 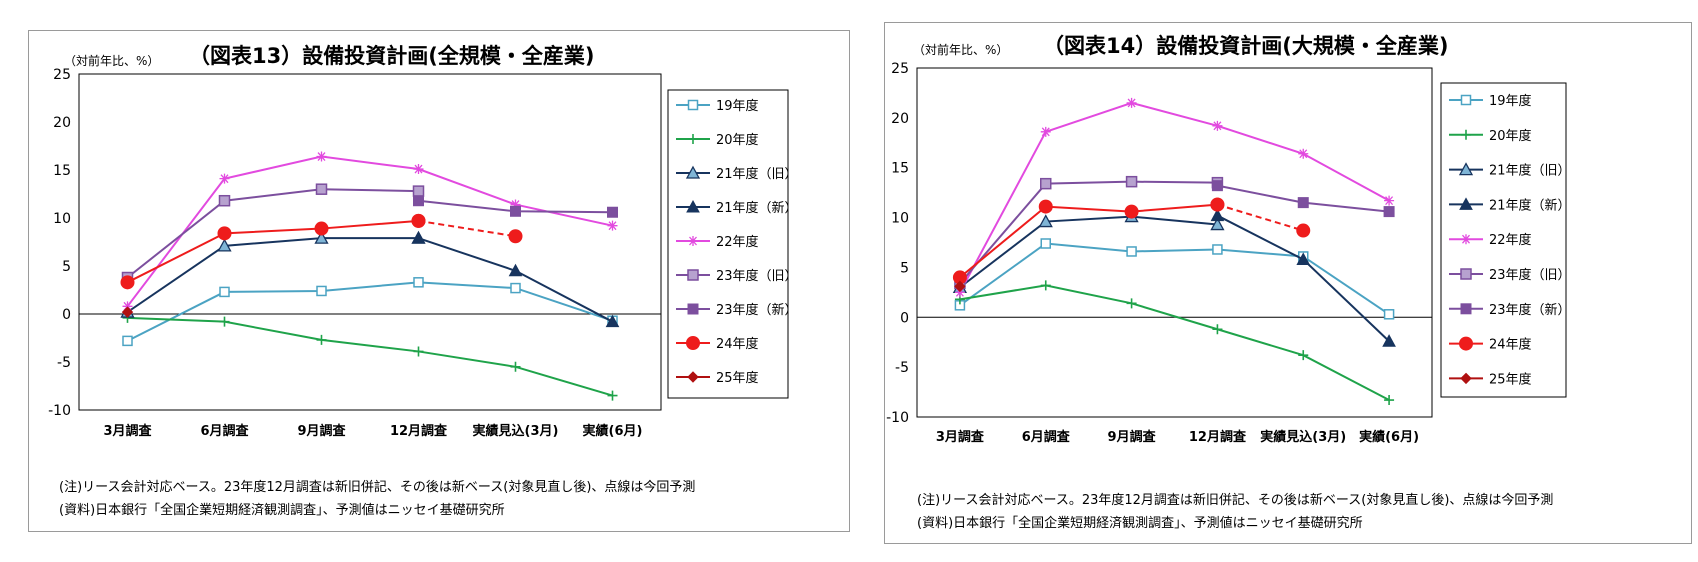 I want to click on y-tick-label: 10, so click(x=900, y=219).